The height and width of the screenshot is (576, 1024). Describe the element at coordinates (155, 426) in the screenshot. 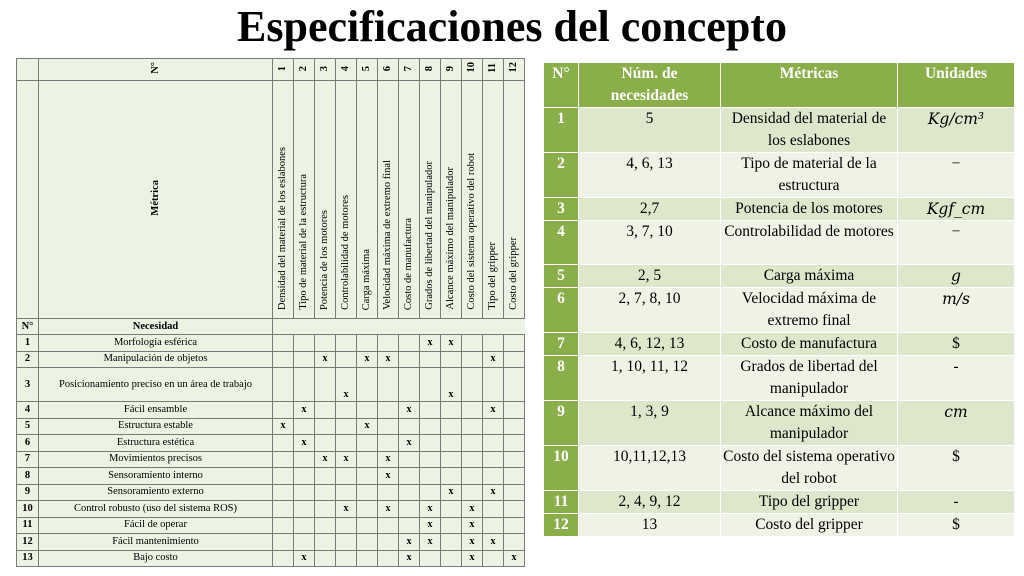

I see `need-name: Estructura estable` at that location.